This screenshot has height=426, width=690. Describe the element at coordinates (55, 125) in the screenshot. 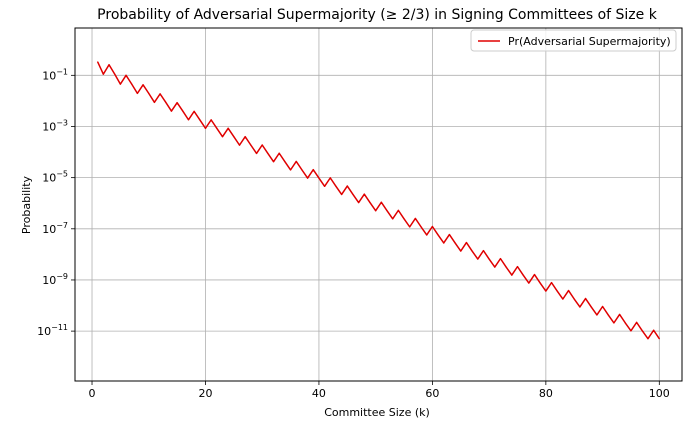

I see `y-tick-label: 10⁻³` at that location.